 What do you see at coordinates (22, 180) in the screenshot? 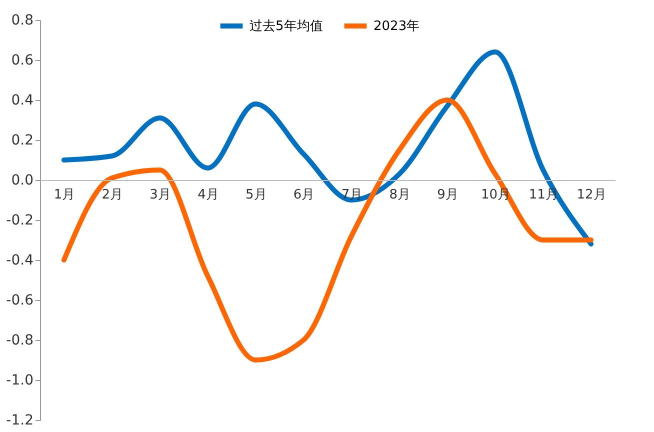
I see `y-tick-label: 0.0` at bounding box center [22, 180].